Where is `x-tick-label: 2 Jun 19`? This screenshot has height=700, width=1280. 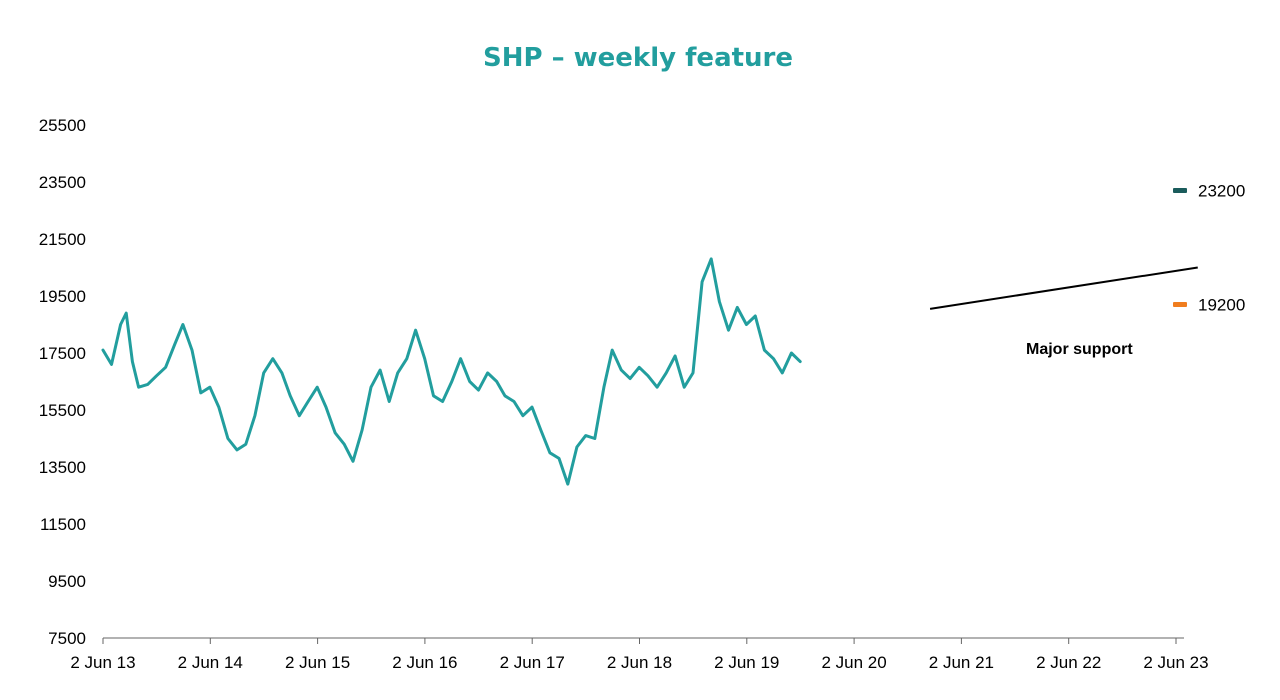 x-tick-label: 2 Jun 19 is located at coordinates (746, 662).